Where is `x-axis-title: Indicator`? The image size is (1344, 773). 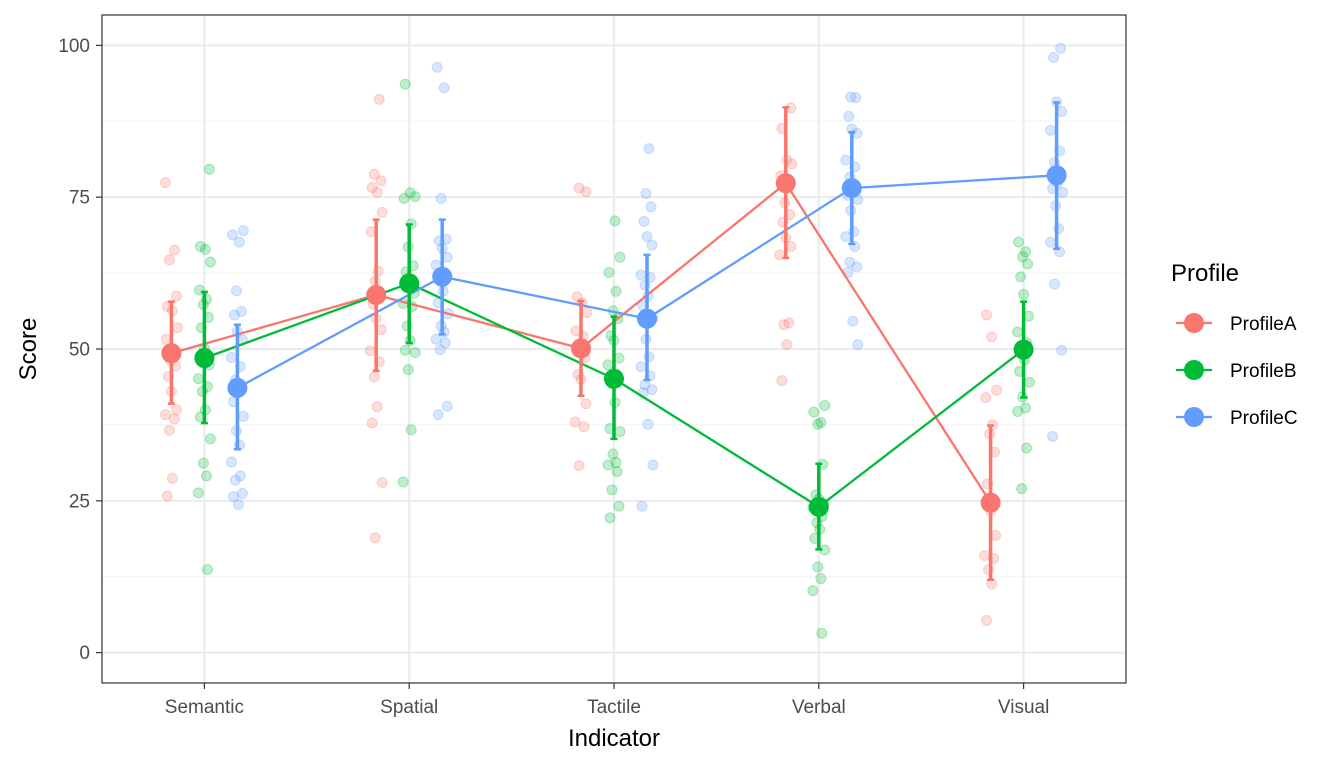 x-axis-title: Indicator is located at coordinates (614, 738).